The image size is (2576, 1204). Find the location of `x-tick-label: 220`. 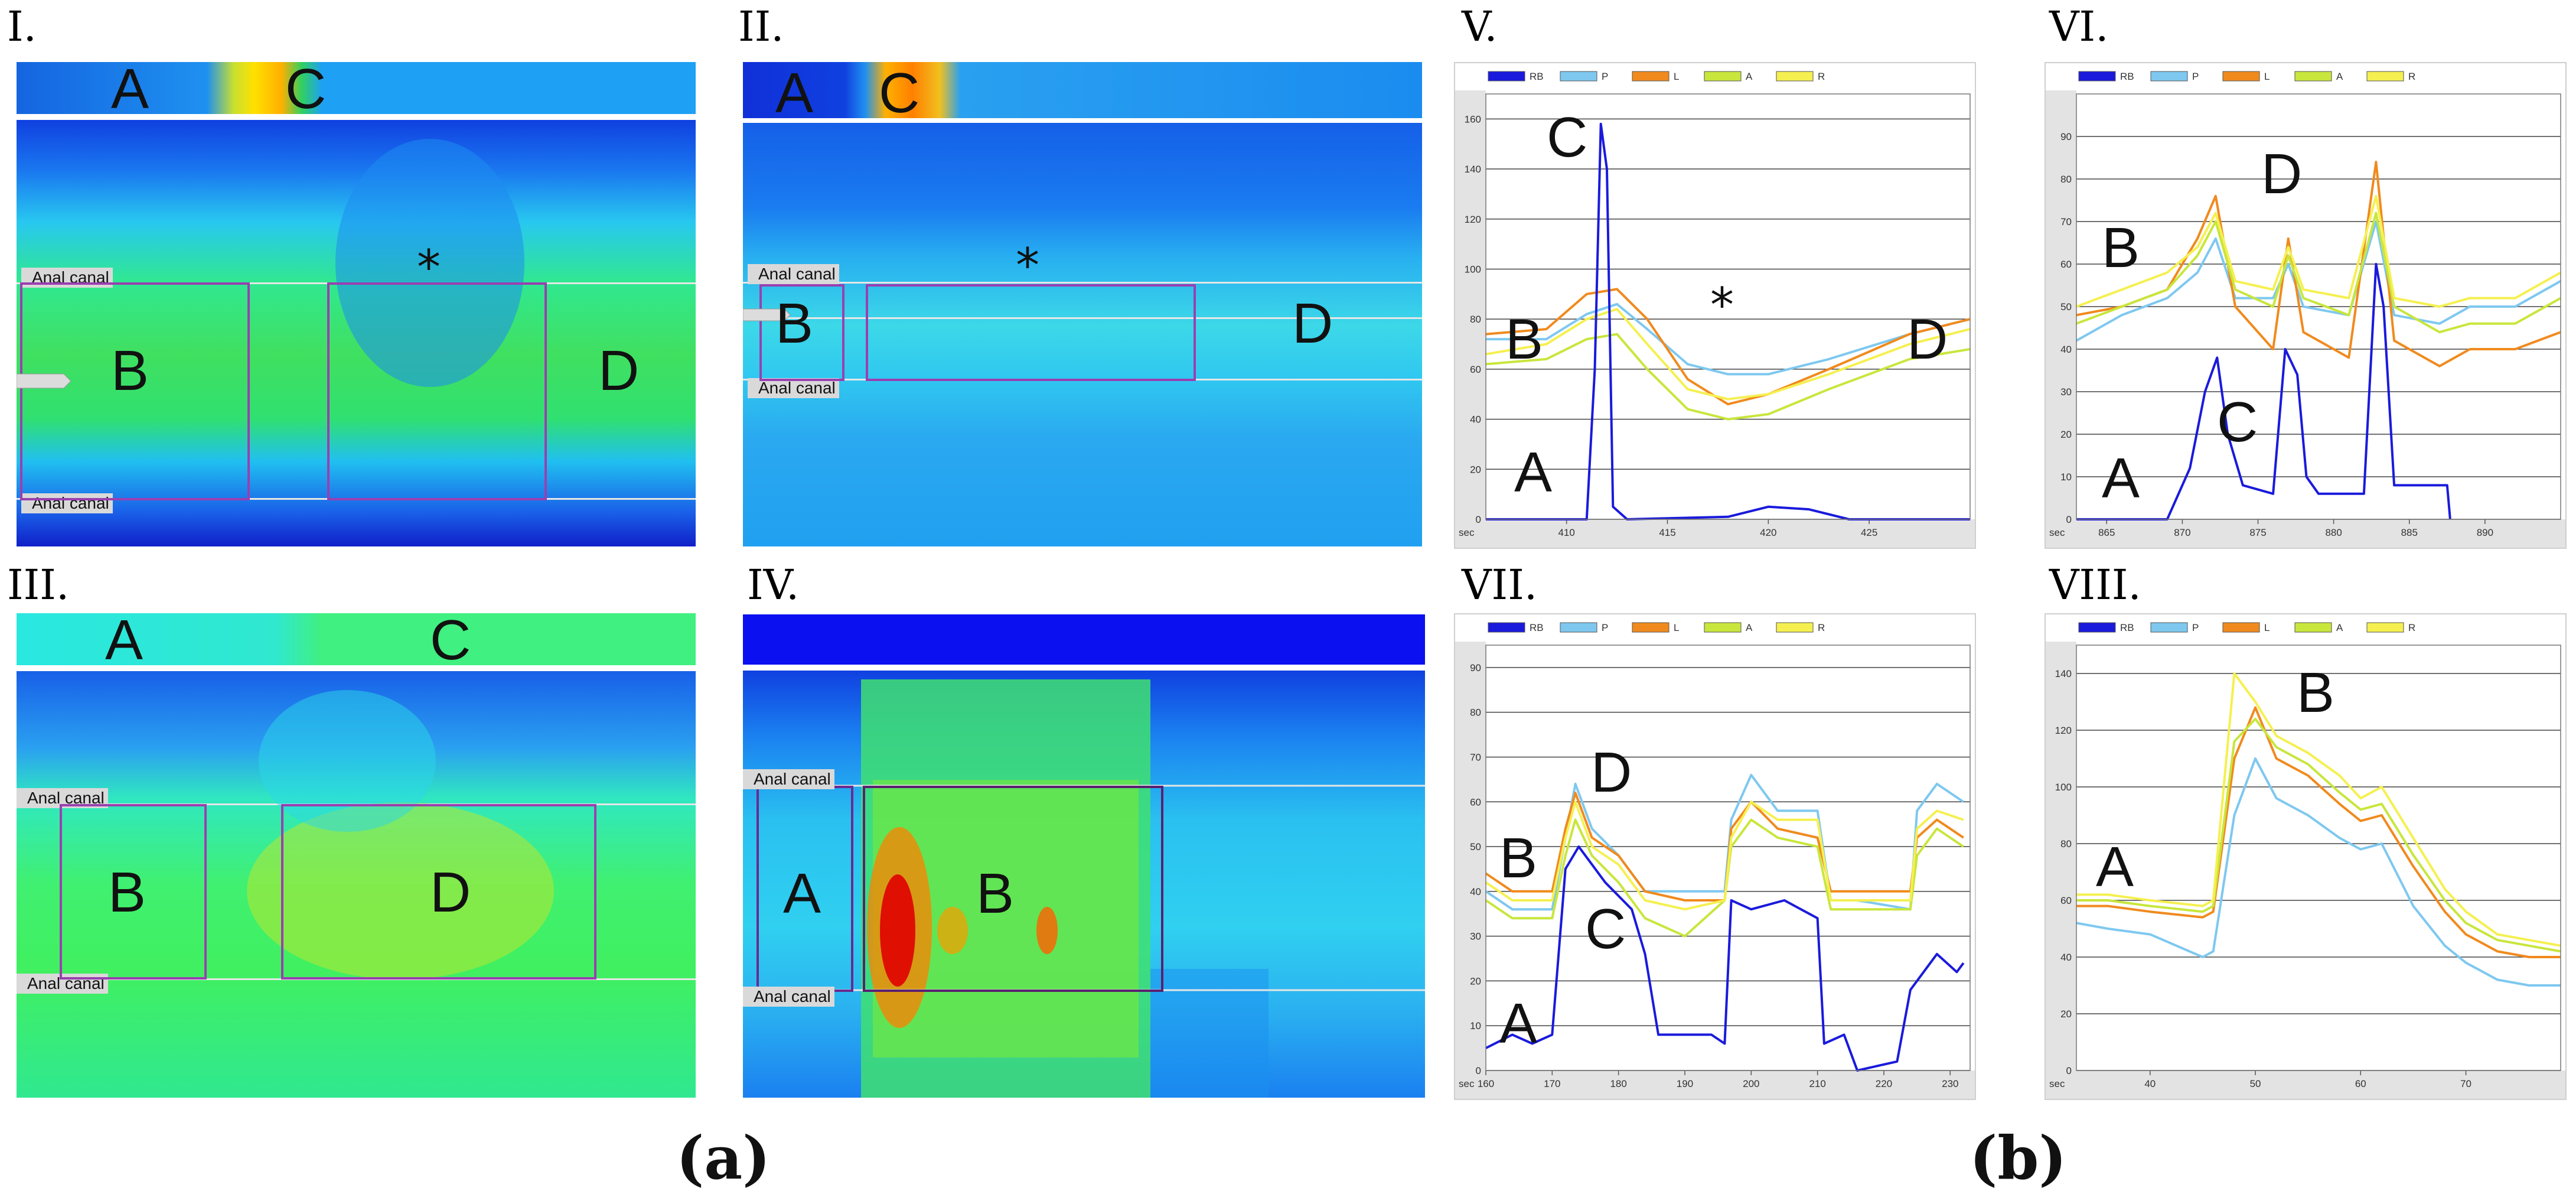

x-tick-label: 220 is located at coordinates (1884, 1083).